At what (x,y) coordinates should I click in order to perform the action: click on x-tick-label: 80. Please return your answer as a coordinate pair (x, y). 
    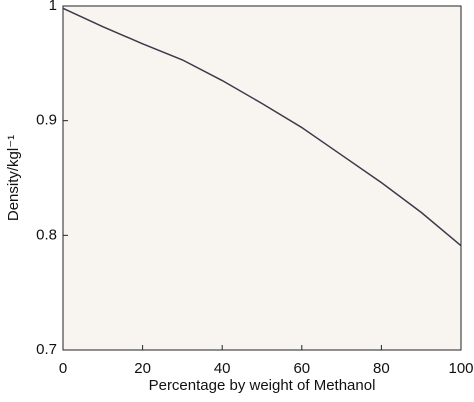
    Looking at the image, I should click on (381, 368).